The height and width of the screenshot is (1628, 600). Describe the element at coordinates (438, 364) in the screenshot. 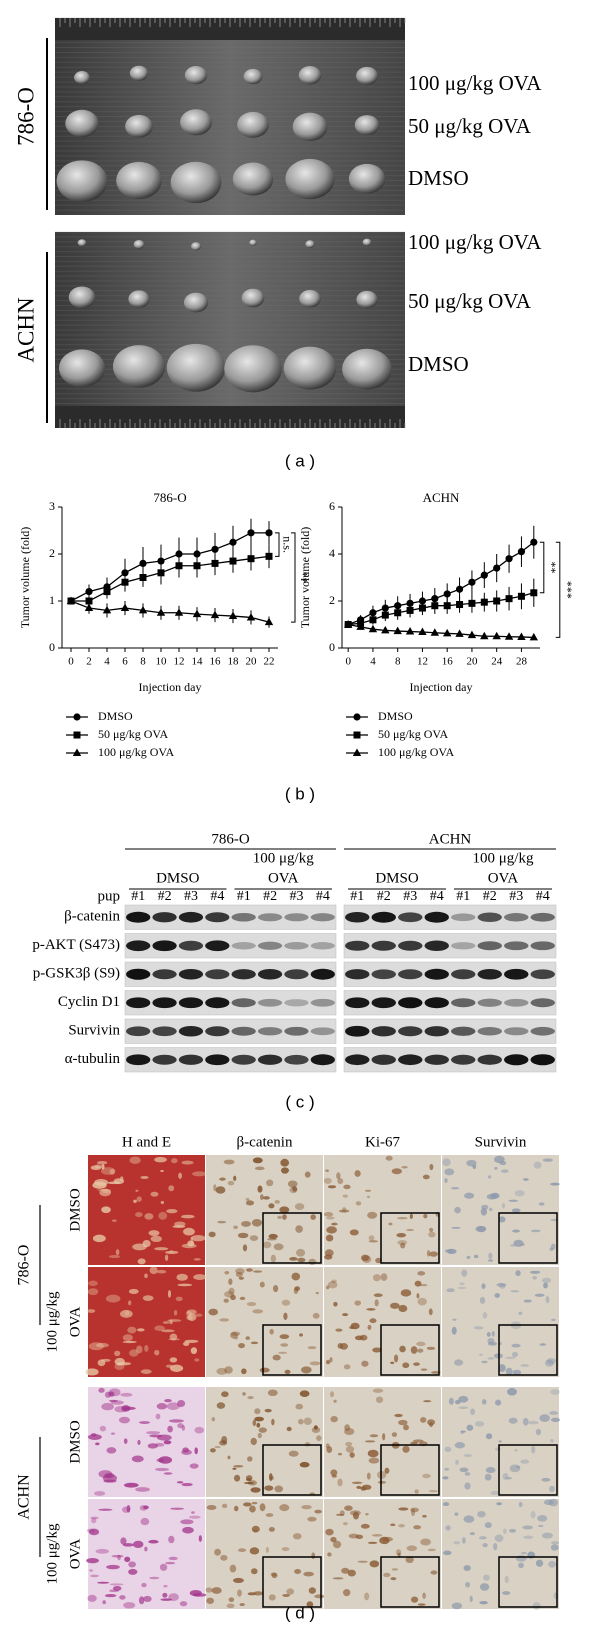

I see `row-label: DMSO` at that location.